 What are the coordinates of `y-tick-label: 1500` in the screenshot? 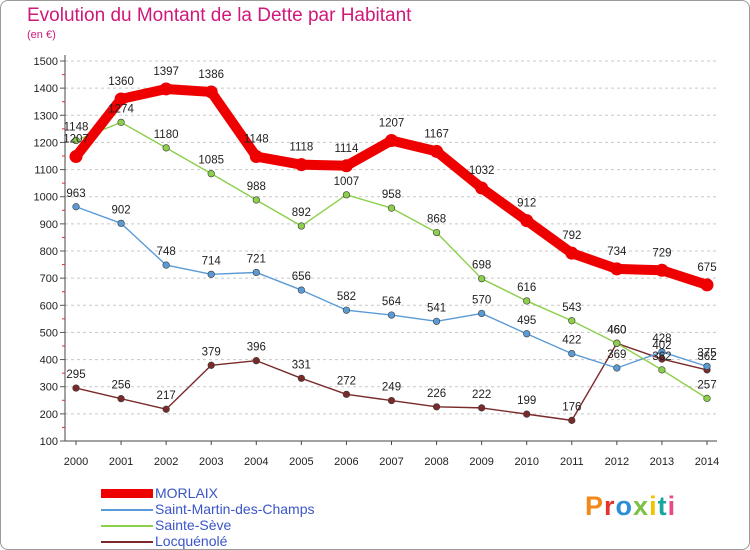 It's located at (46, 62).